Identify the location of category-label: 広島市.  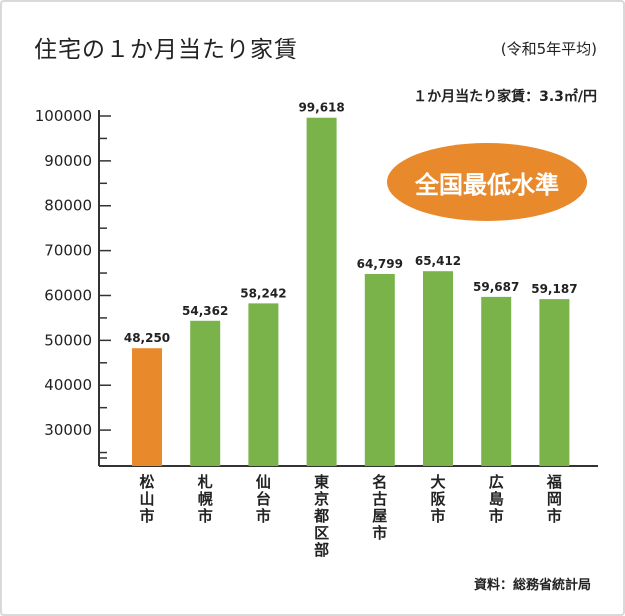
(496, 499).